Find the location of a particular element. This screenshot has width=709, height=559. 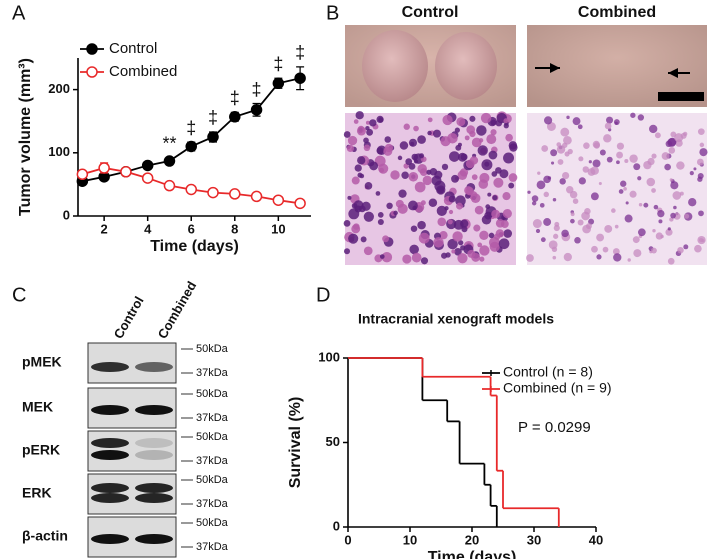

y-tick-label: 0 is located at coordinates (66, 214).